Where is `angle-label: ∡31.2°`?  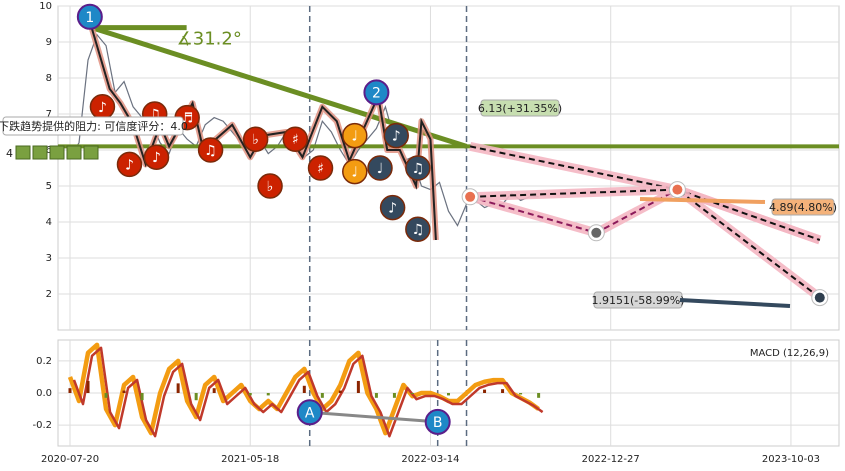 angle-label: ∡31.2° is located at coordinates (209, 39).